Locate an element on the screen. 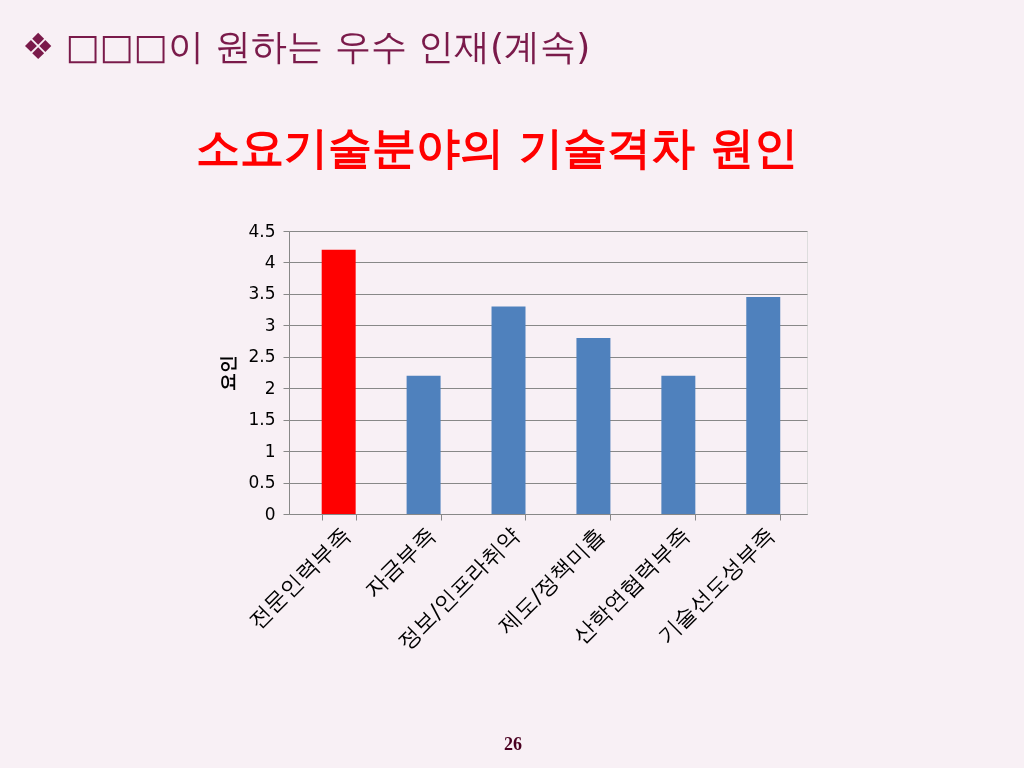  y-axis-title: 요인 is located at coordinates (228, 373).